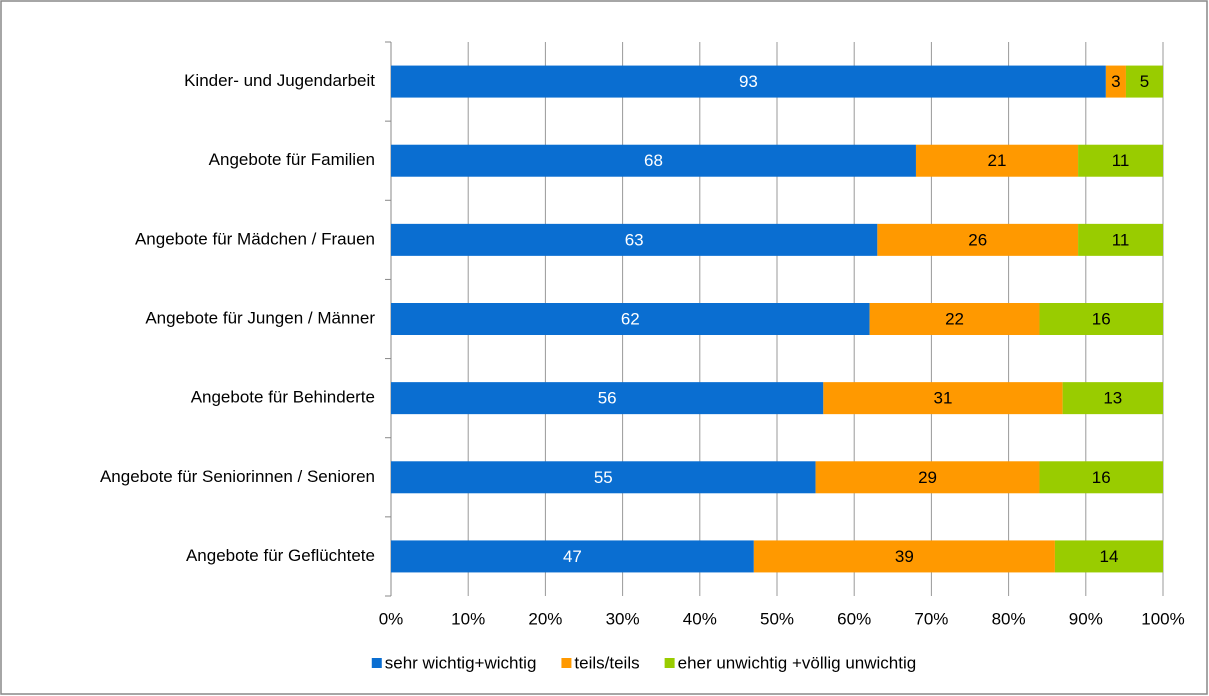 The height and width of the screenshot is (696, 1209). Describe the element at coordinates (854, 618) in the screenshot. I see `x-tick-label: 60%` at that location.